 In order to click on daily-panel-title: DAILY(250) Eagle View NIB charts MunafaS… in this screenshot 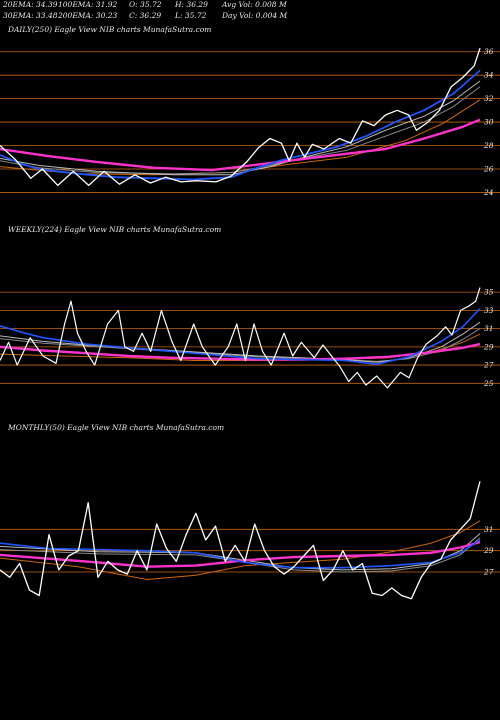, I will do `click(109, 29)`.